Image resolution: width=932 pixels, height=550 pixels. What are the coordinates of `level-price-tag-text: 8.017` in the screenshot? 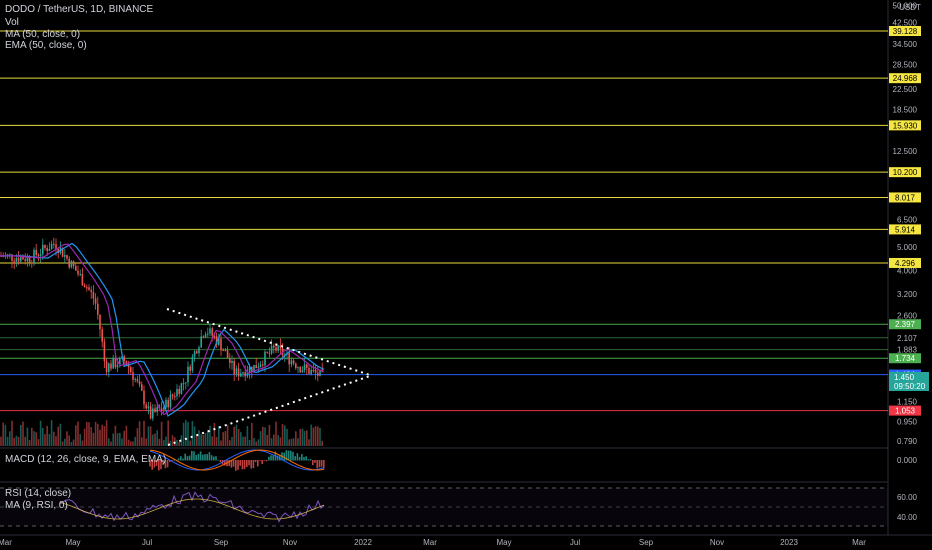 It's located at (905, 197).